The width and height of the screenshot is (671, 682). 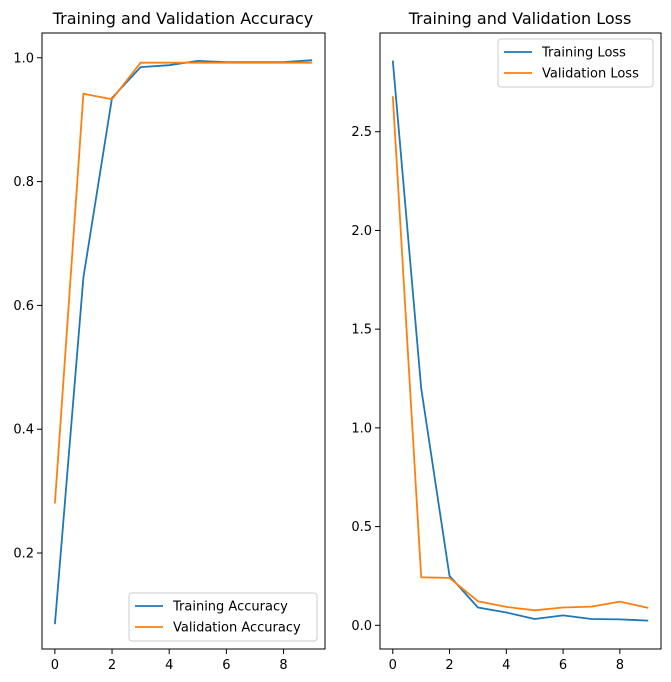 I want to click on accuracy-legend-box, so click(x=223, y=617).